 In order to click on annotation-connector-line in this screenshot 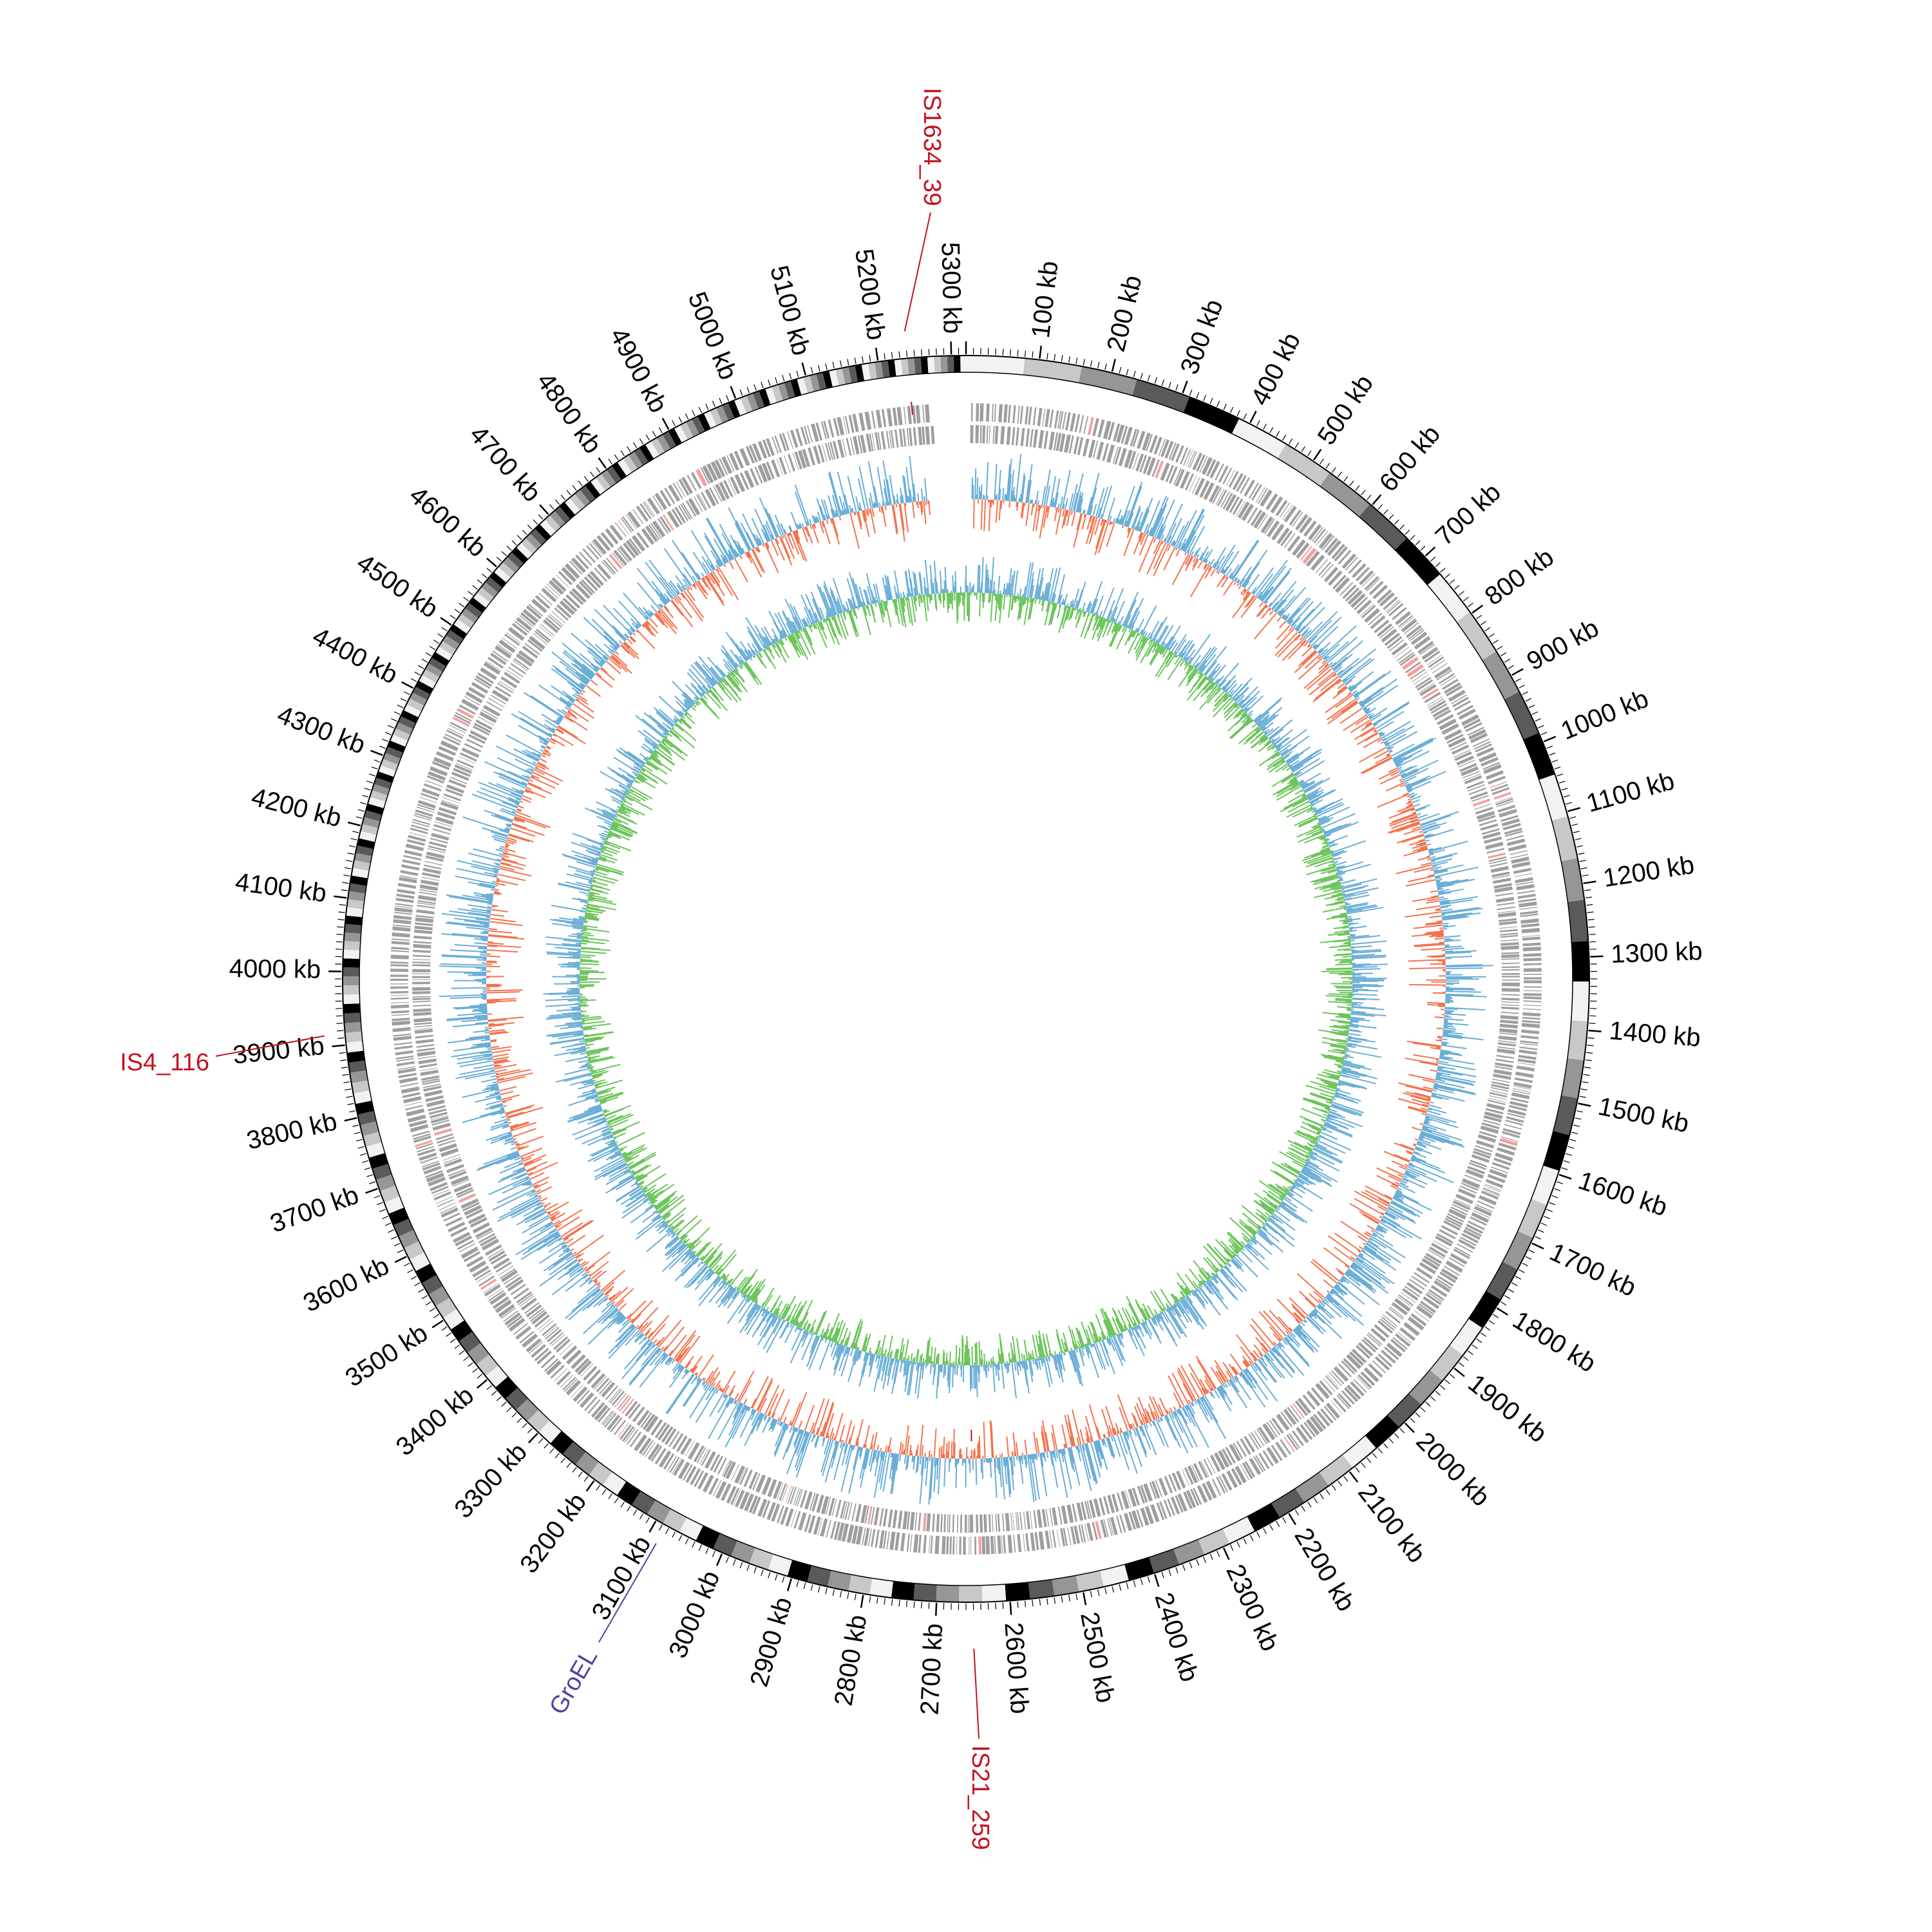, I will do `click(975, 1584)`.